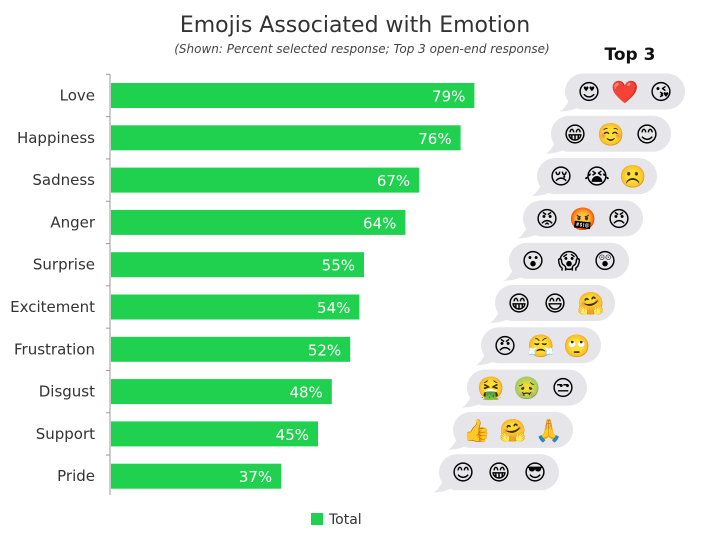  What do you see at coordinates (345, 520) in the screenshot?
I see `legend-label: Total` at bounding box center [345, 520].